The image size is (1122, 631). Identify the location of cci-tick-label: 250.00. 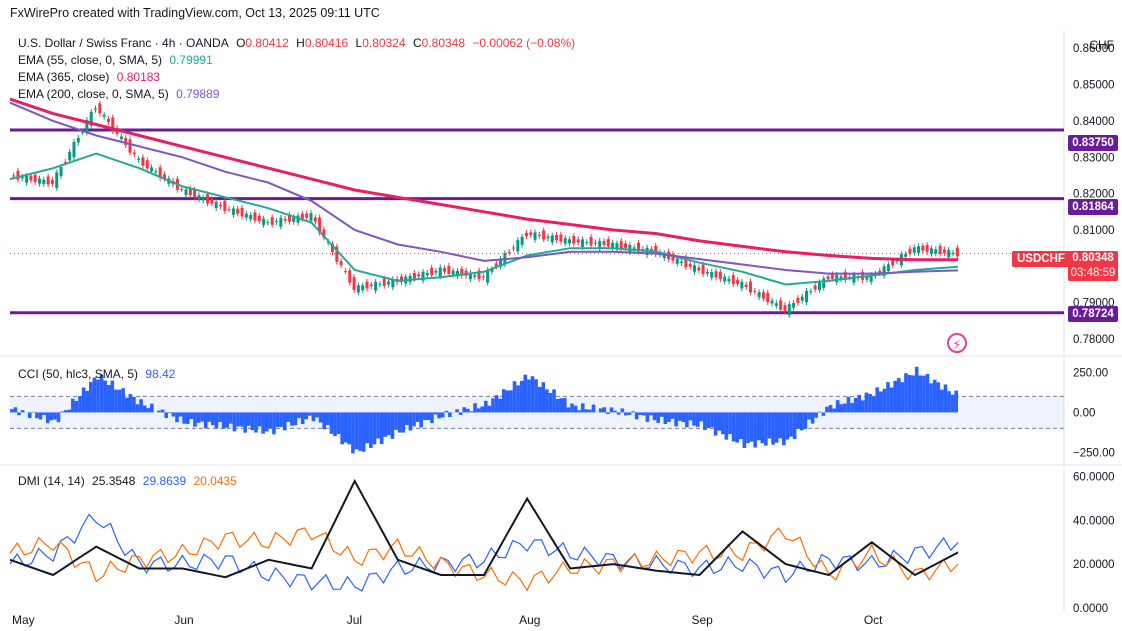
(1090, 373).